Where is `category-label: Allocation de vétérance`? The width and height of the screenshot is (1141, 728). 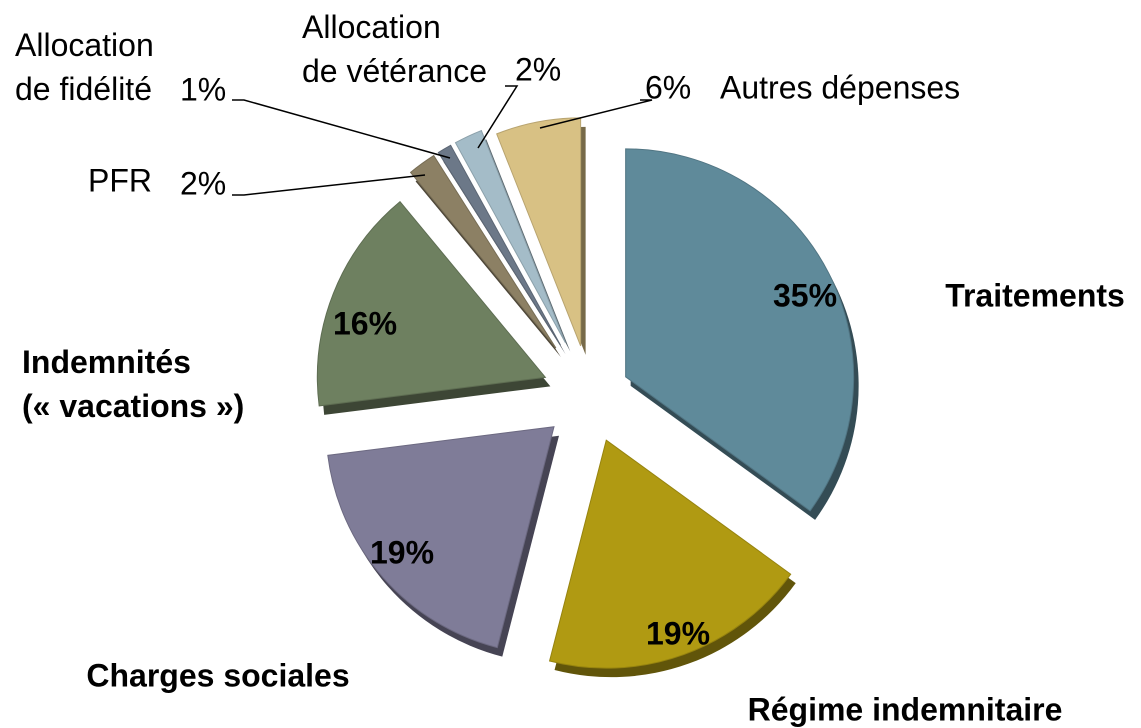
category-label: Allocation de vétérance is located at coordinates (394, 49).